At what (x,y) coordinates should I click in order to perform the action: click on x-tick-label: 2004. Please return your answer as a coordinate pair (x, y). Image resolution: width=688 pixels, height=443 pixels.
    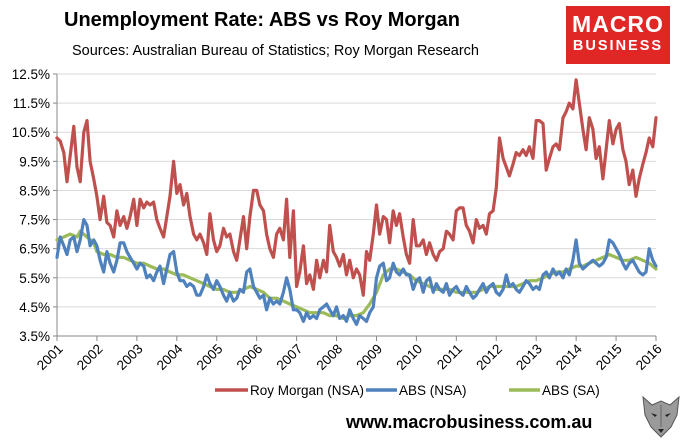
    Looking at the image, I should click on (170, 357).